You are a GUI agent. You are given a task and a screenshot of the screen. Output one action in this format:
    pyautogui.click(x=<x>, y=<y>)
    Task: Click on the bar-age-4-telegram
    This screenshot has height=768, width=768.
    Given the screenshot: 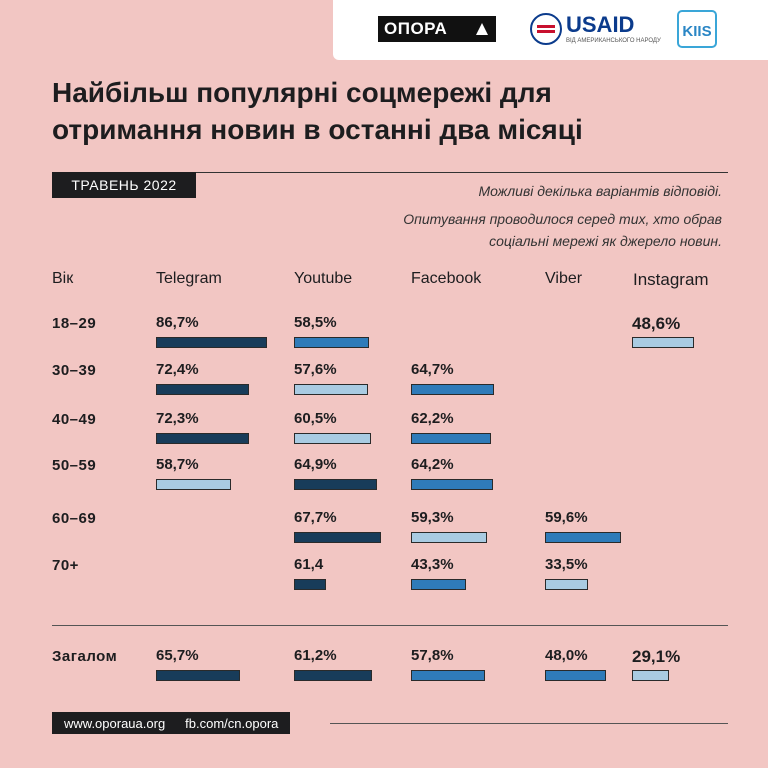 What is the action you would take?
    pyautogui.click(x=193, y=484)
    